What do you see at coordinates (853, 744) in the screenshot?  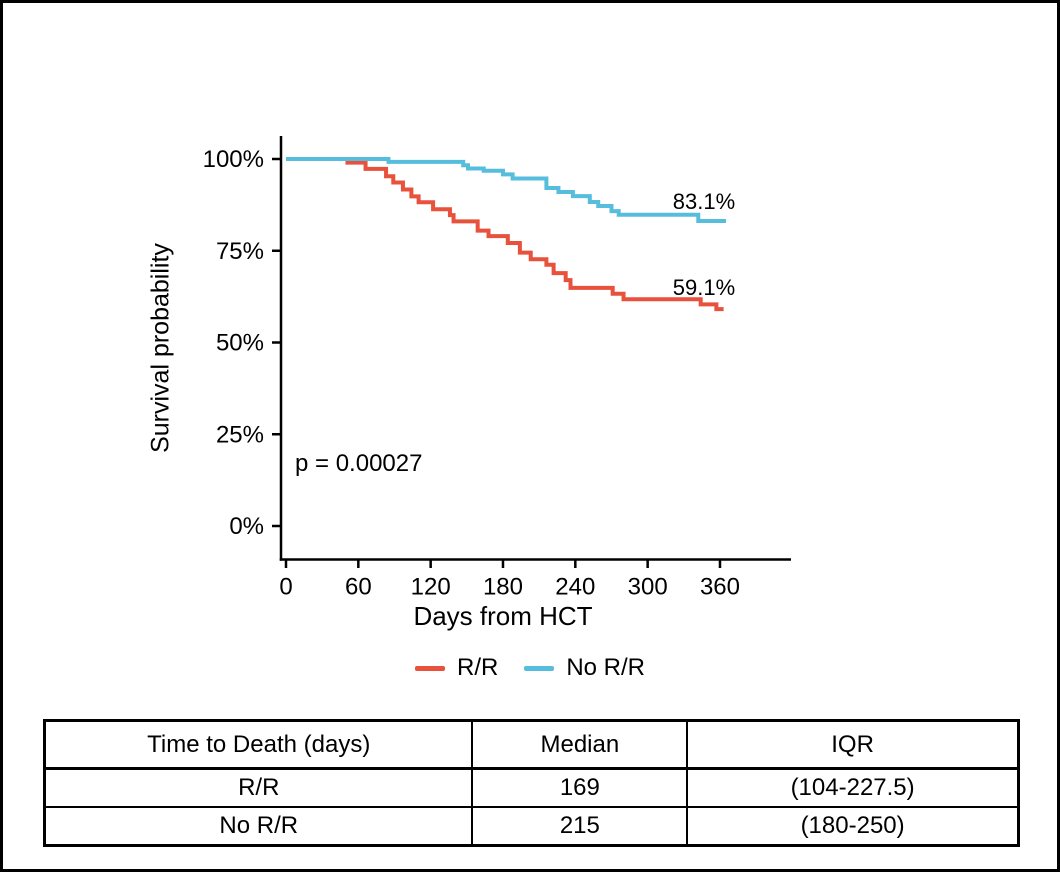 I see `table-header-iqr: IQR` at bounding box center [853, 744].